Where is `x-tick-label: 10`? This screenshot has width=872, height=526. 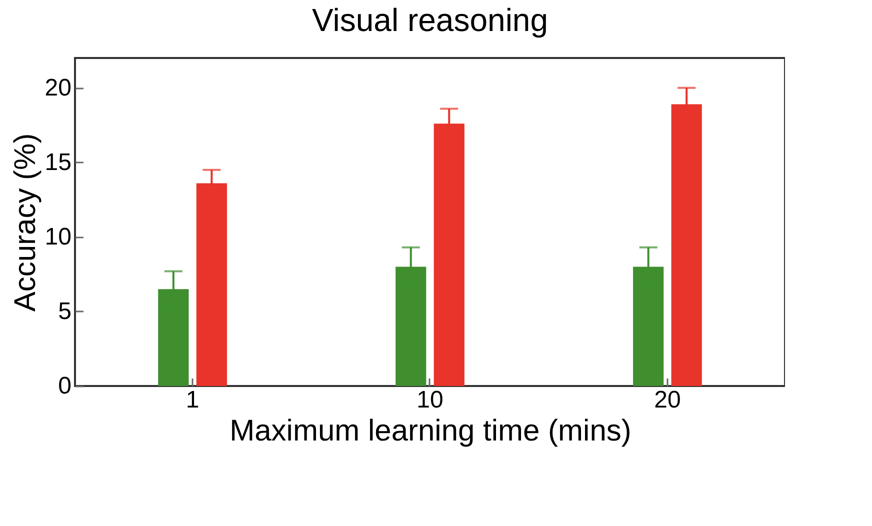 x-tick-label: 10 is located at coordinates (430, 400).